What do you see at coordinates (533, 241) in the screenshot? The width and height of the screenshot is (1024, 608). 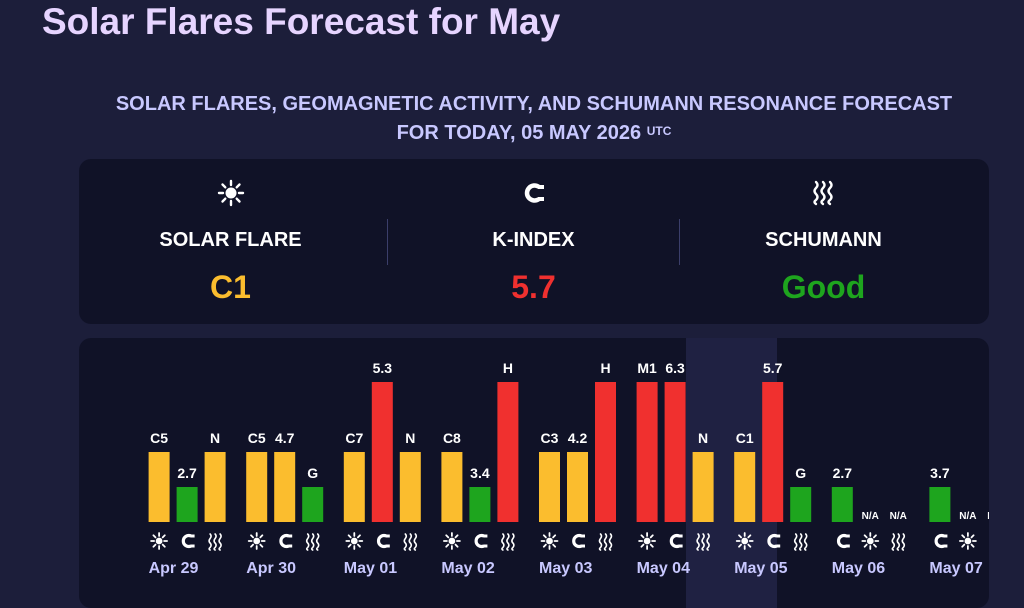 I see `summary-k-index: K-INDEX 5.7` at bounding box center [533, 241].